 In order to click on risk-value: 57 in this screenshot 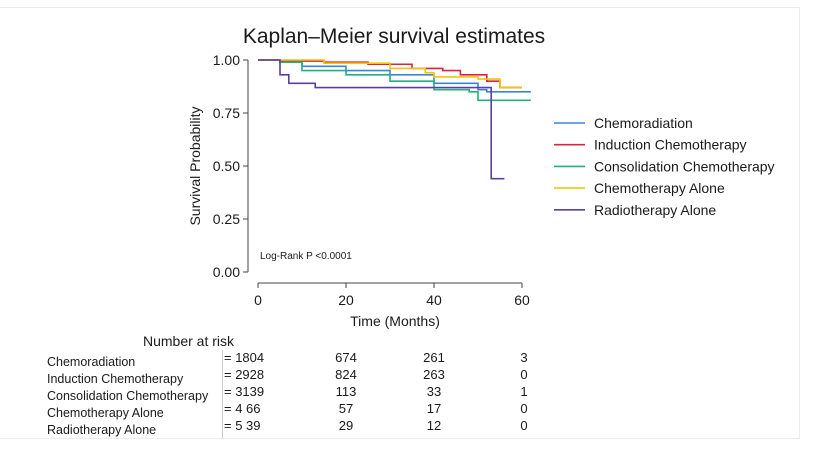, I will do `click(346, 408)`.